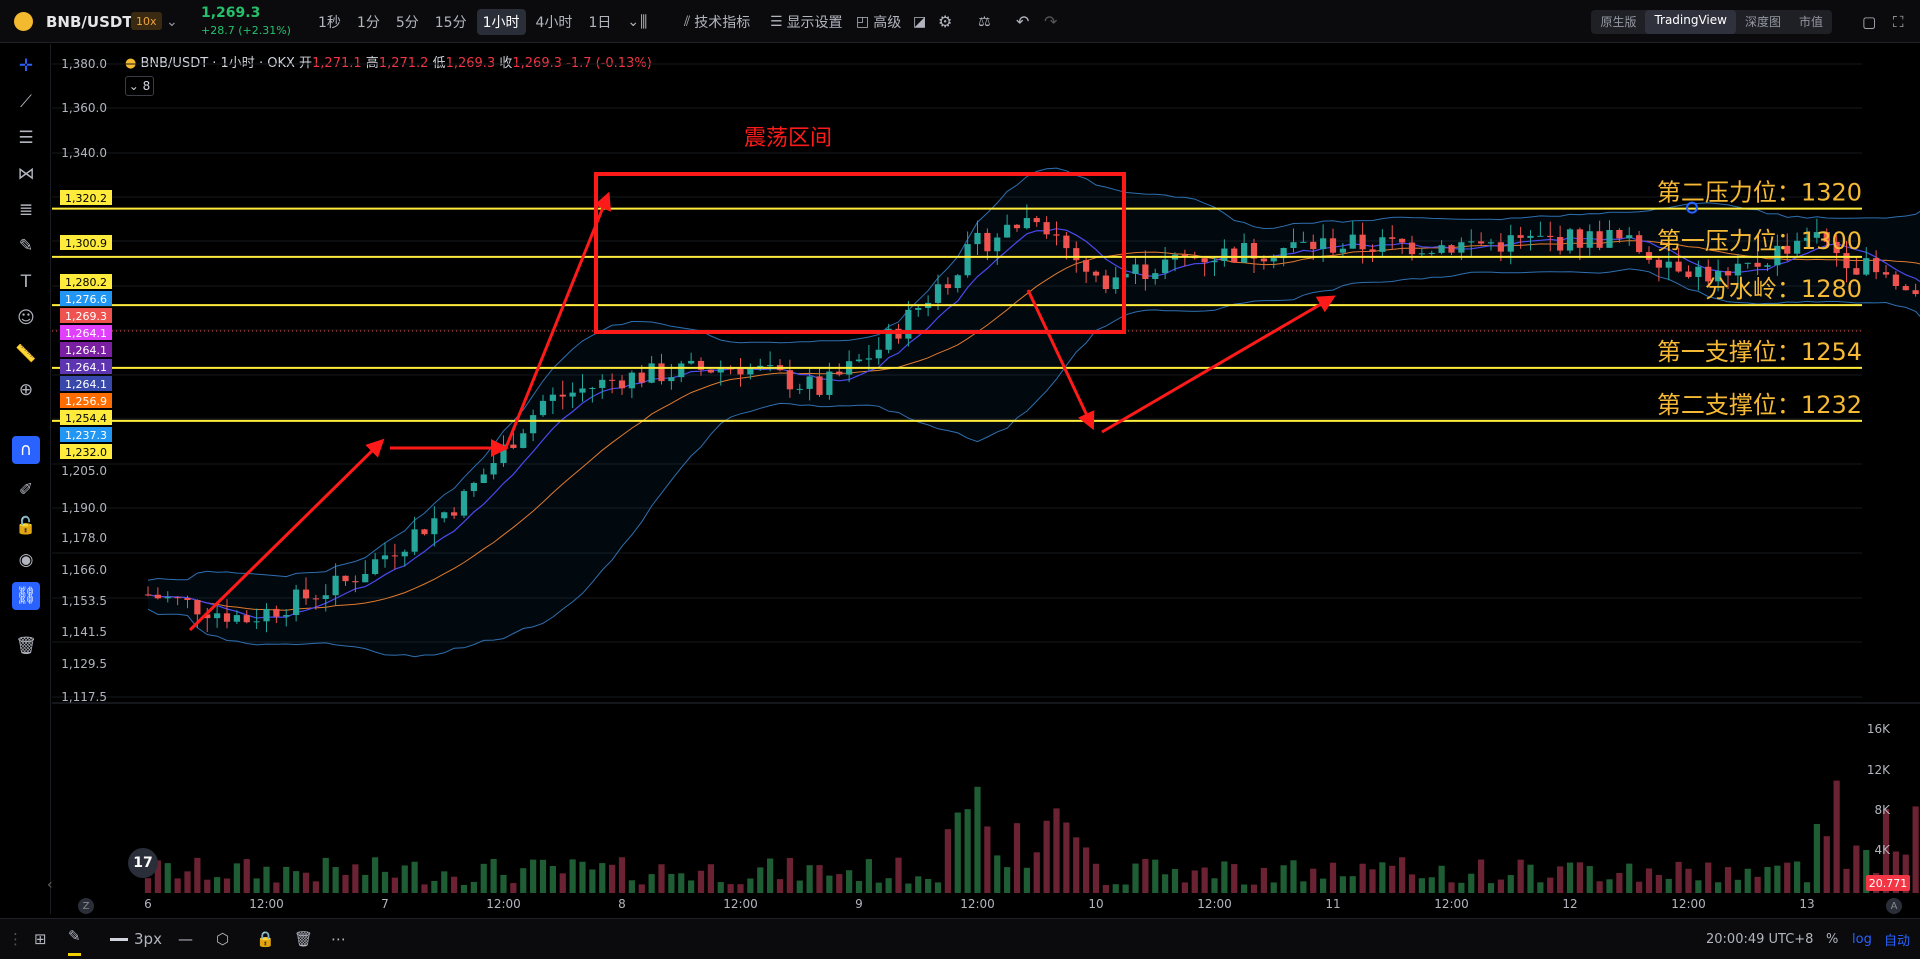 This screenshot has width=1920, height=959. What do you see at coordinates (644, 21) in the screenshot?
I see `candle-type-icon: ⫼` at bounding box center [644, 21].